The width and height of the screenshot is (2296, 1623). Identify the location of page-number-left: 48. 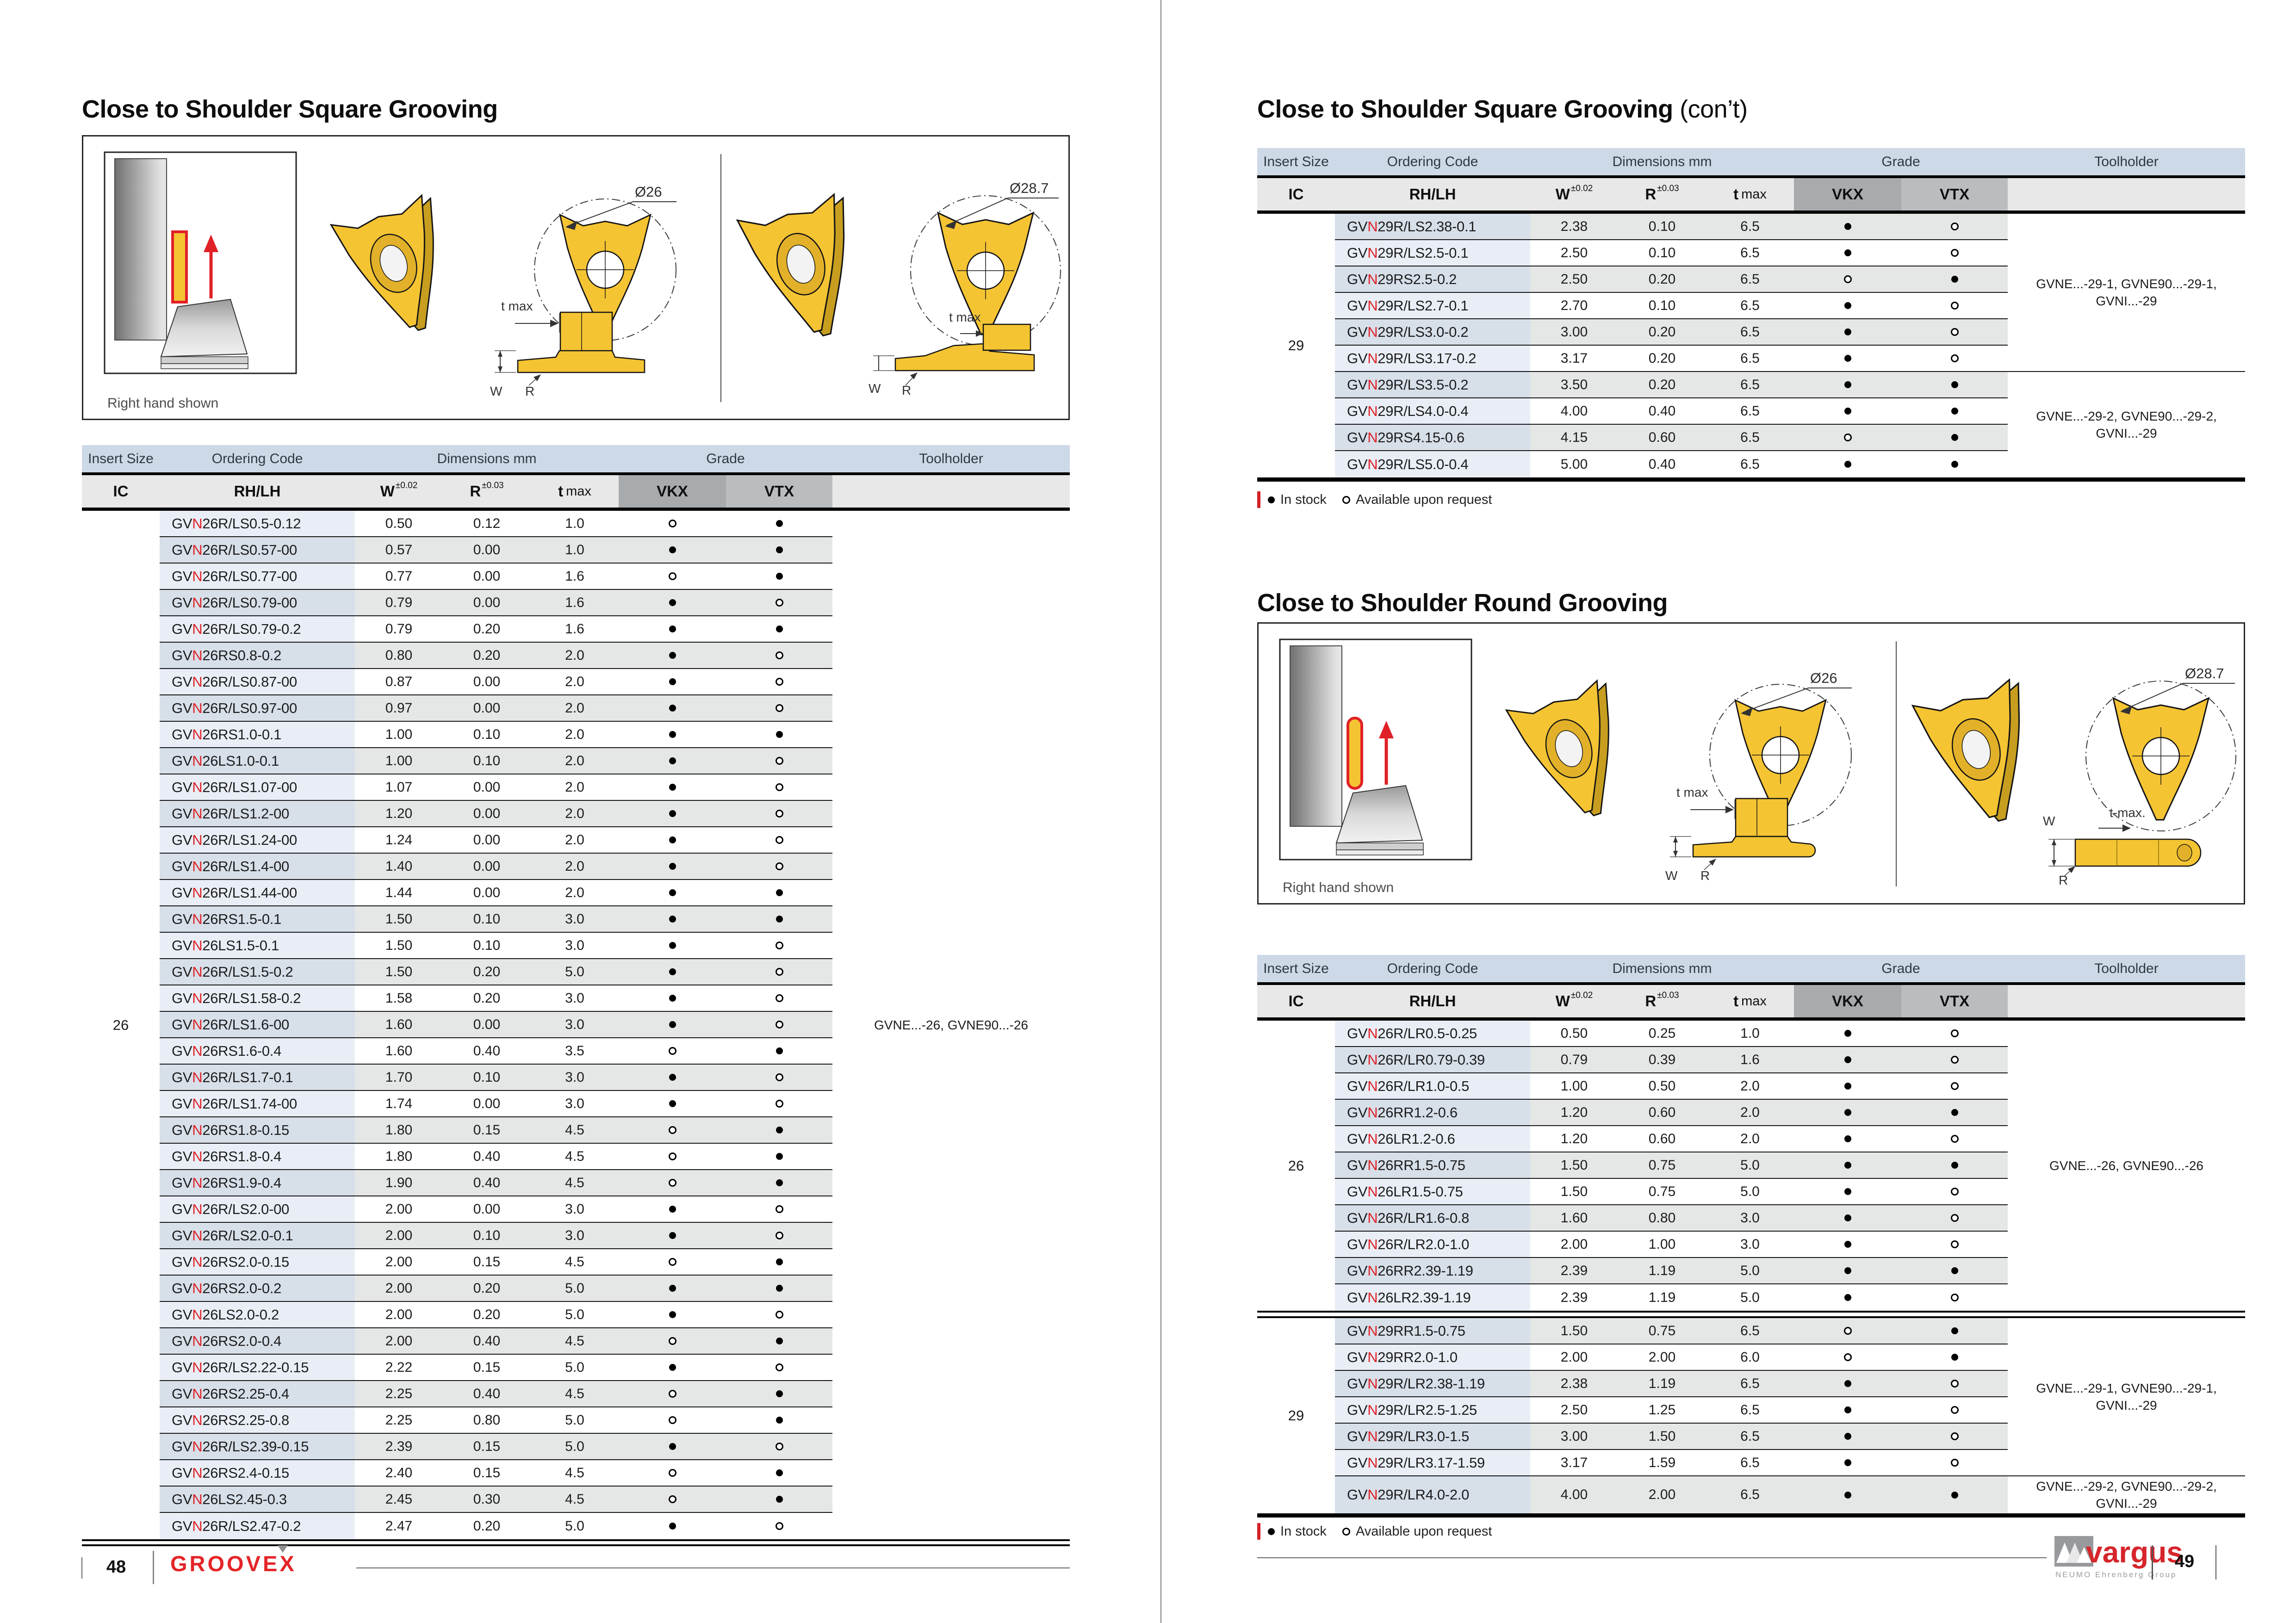
(116, 1567).